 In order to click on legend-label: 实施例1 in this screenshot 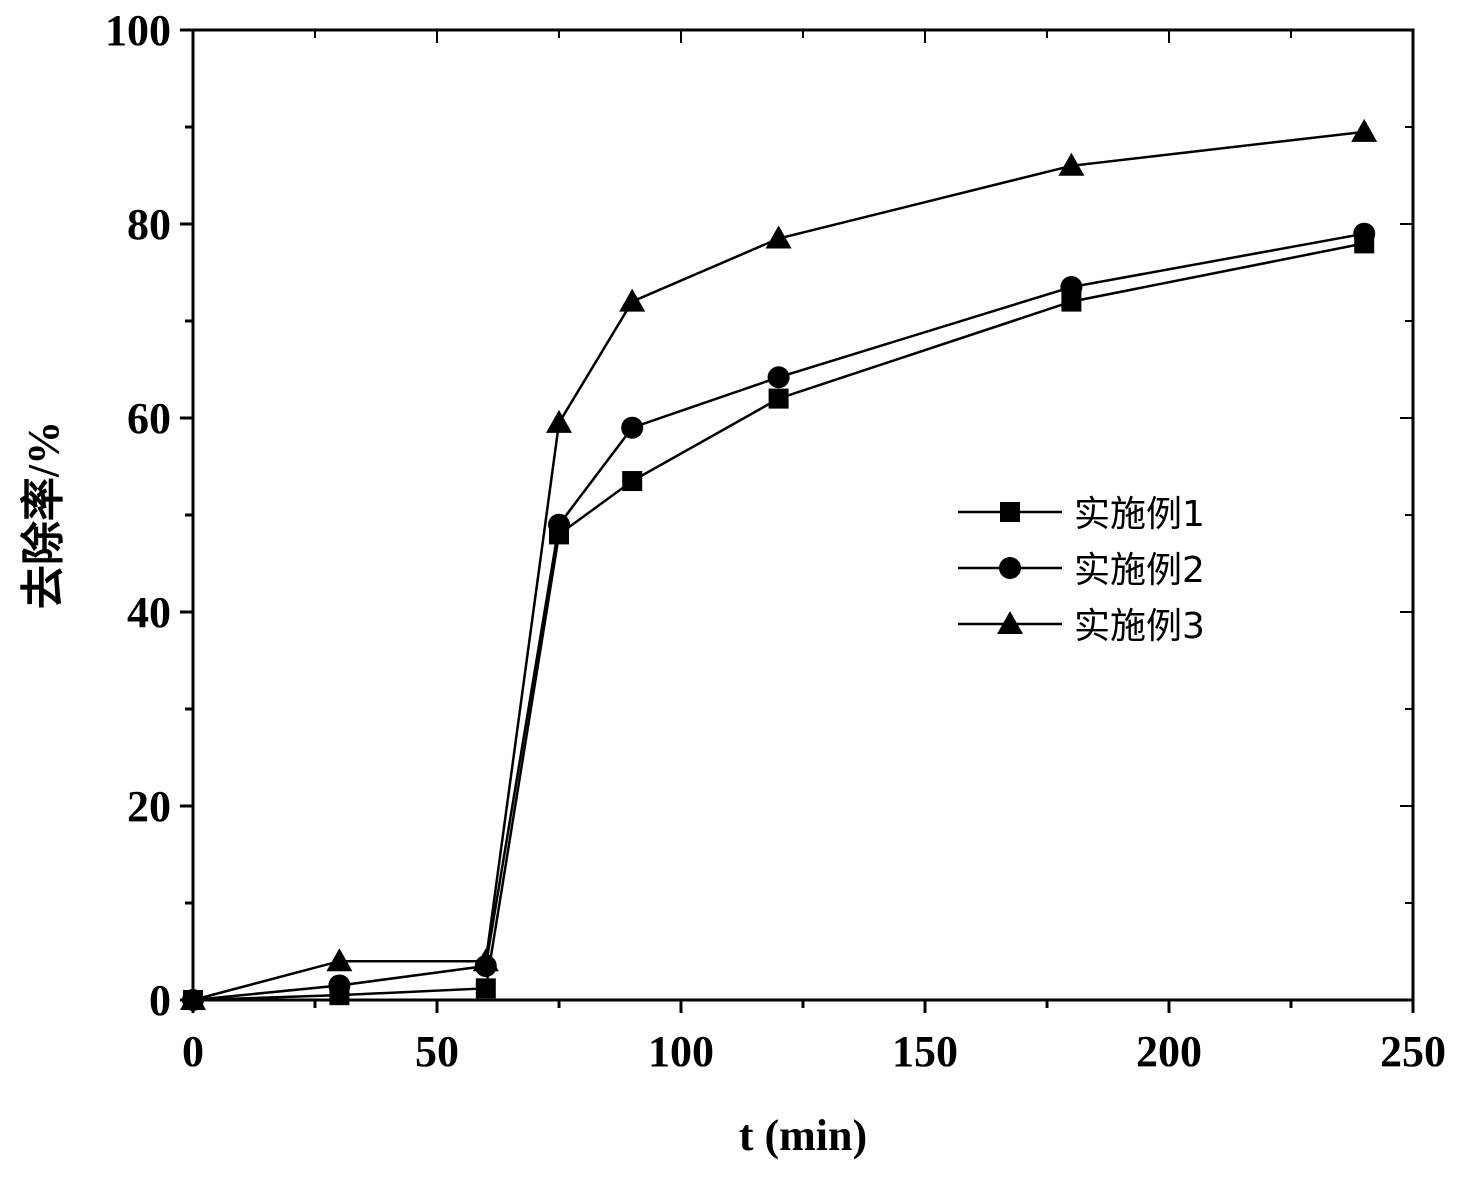, I will do `click(1139, 514)`.